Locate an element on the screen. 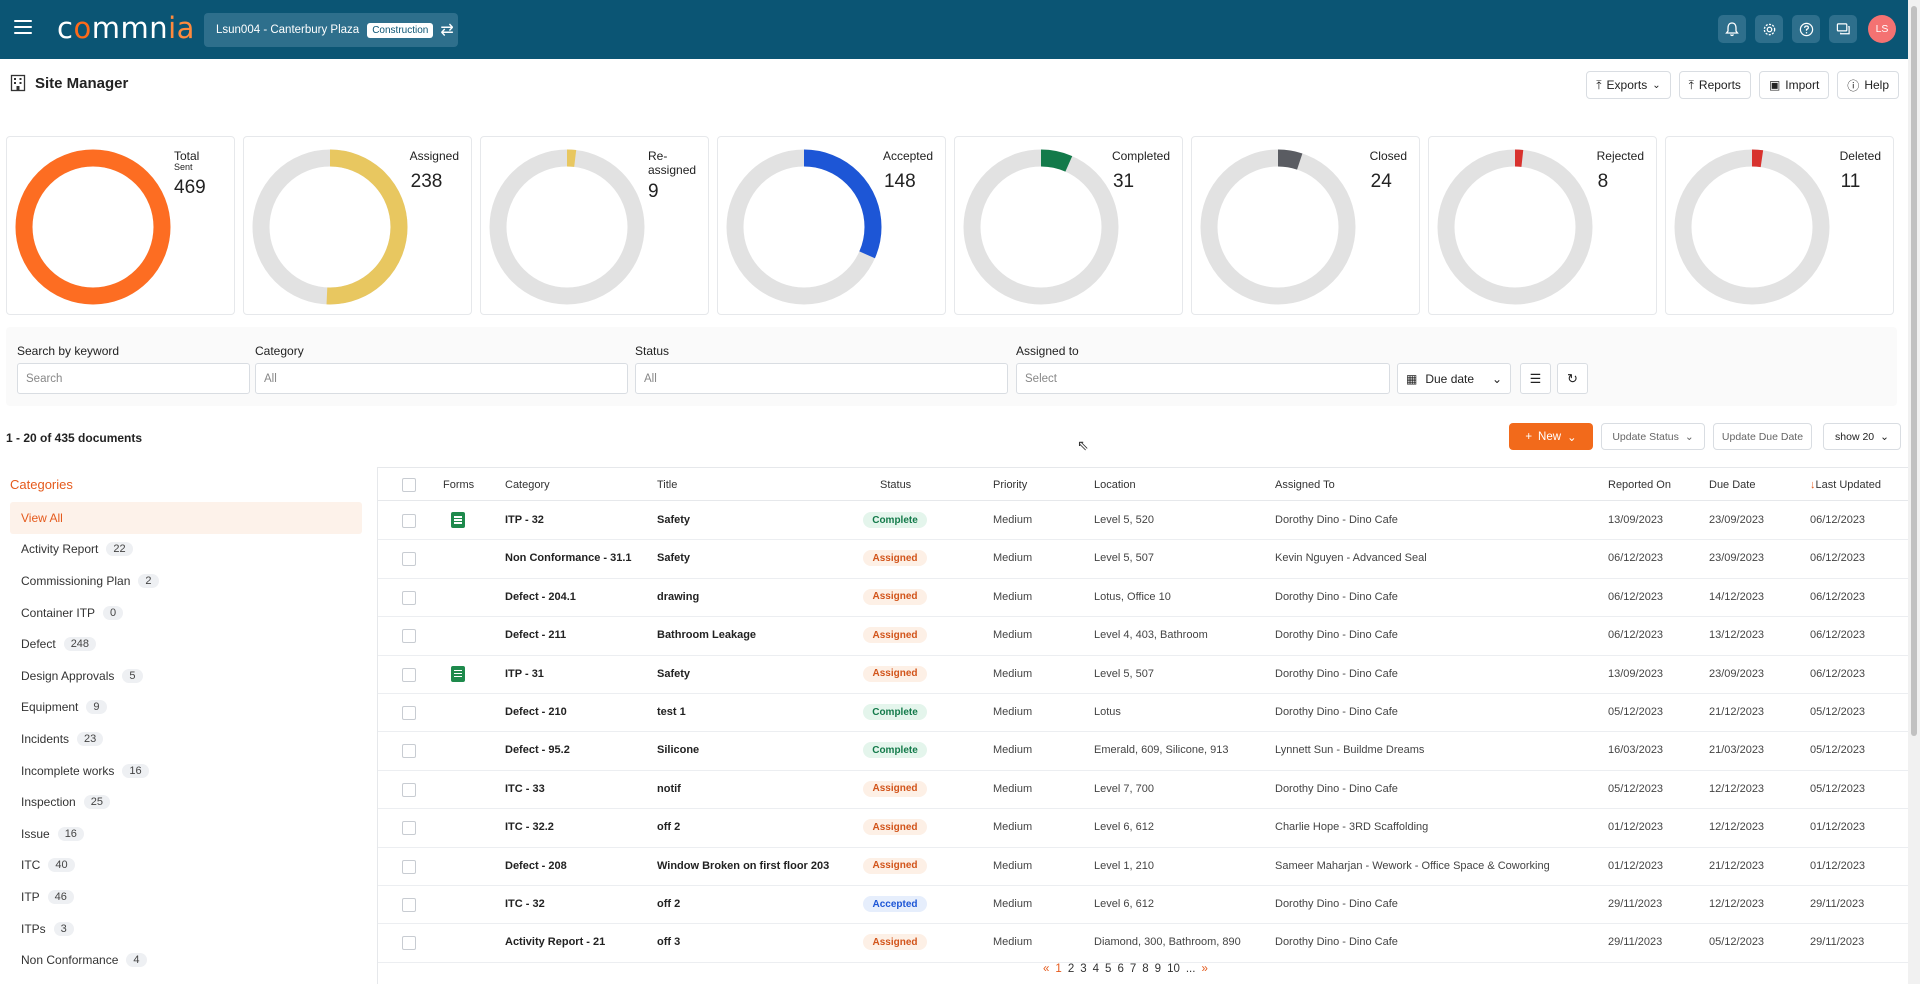 The height and width of the screenshot is (984, 1920). sidebar-item-issue: Issue 16 is located at coordinates (186, 834).